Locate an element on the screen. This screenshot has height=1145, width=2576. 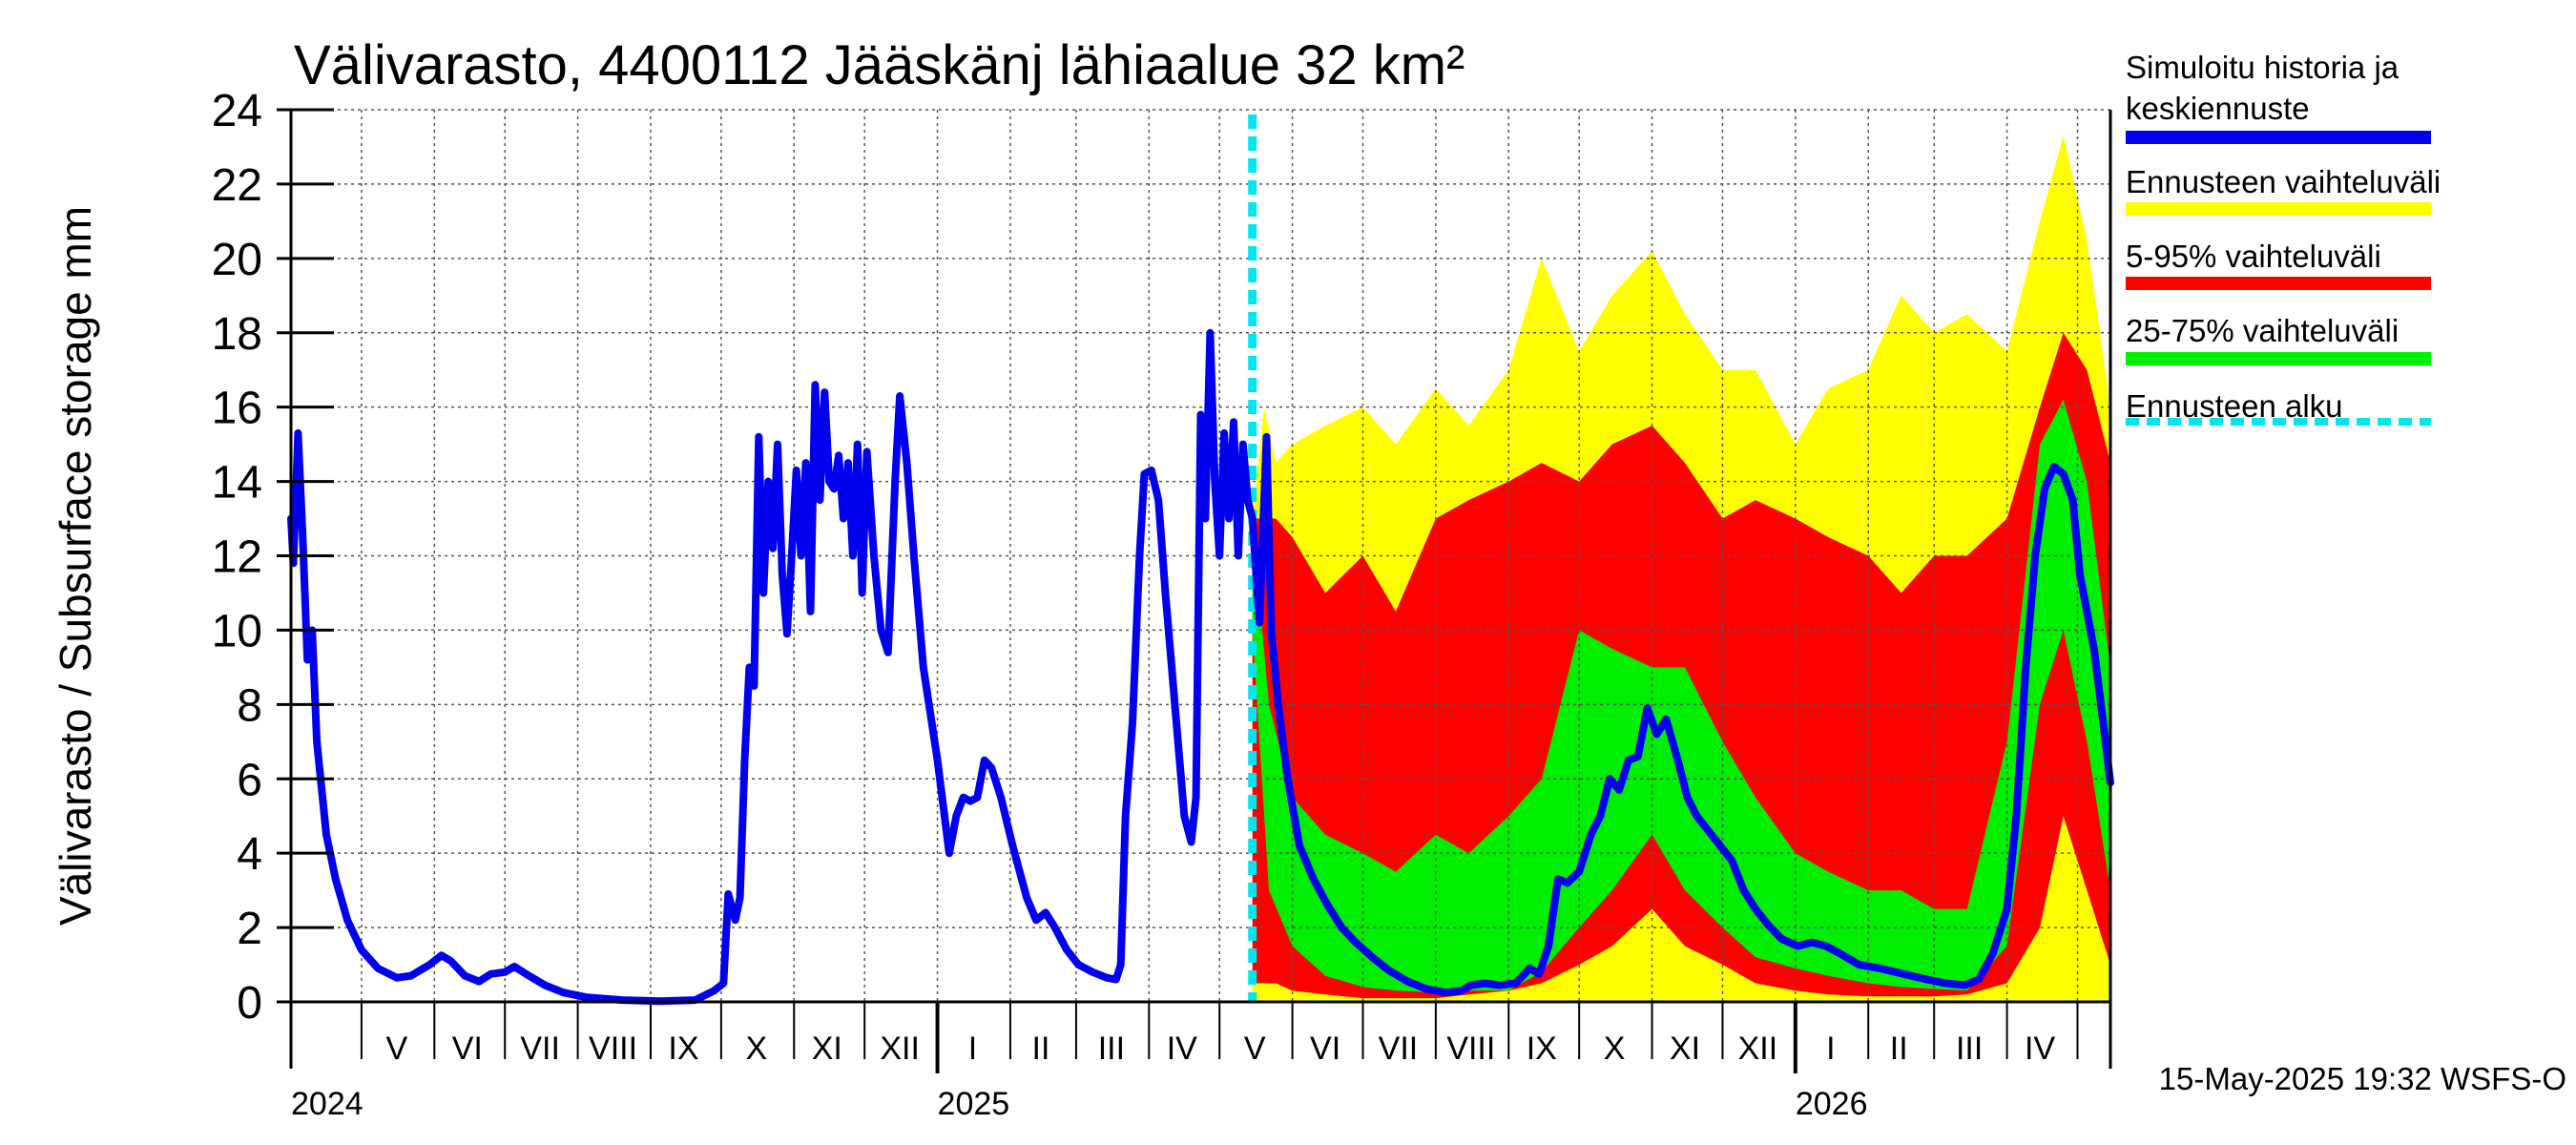
y-tick-label: 16 is located at coordinates (237, 409).